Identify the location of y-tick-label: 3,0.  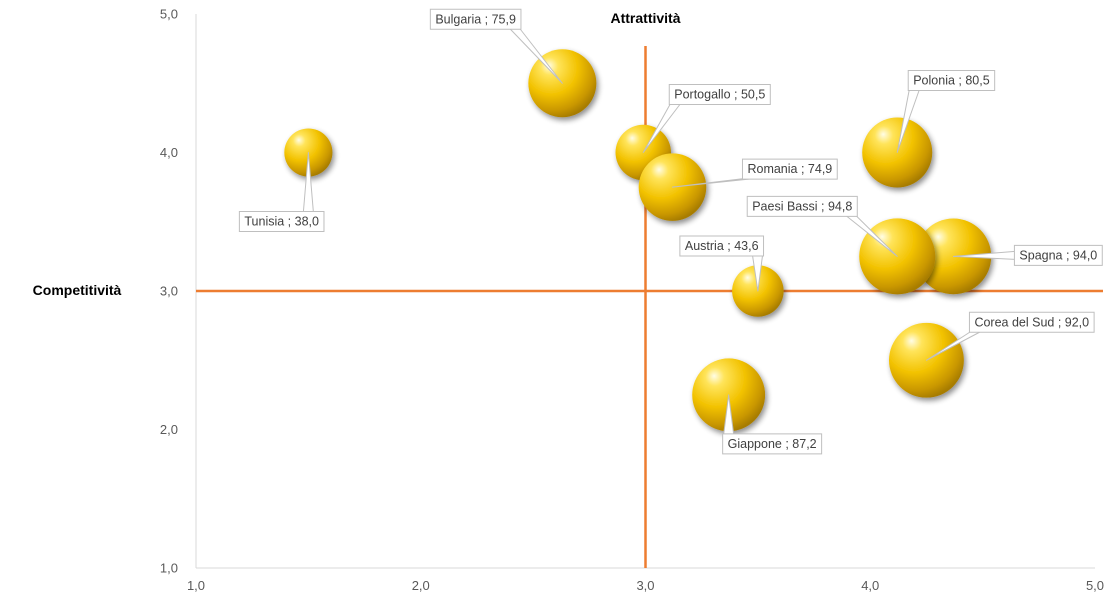
(169, 291).